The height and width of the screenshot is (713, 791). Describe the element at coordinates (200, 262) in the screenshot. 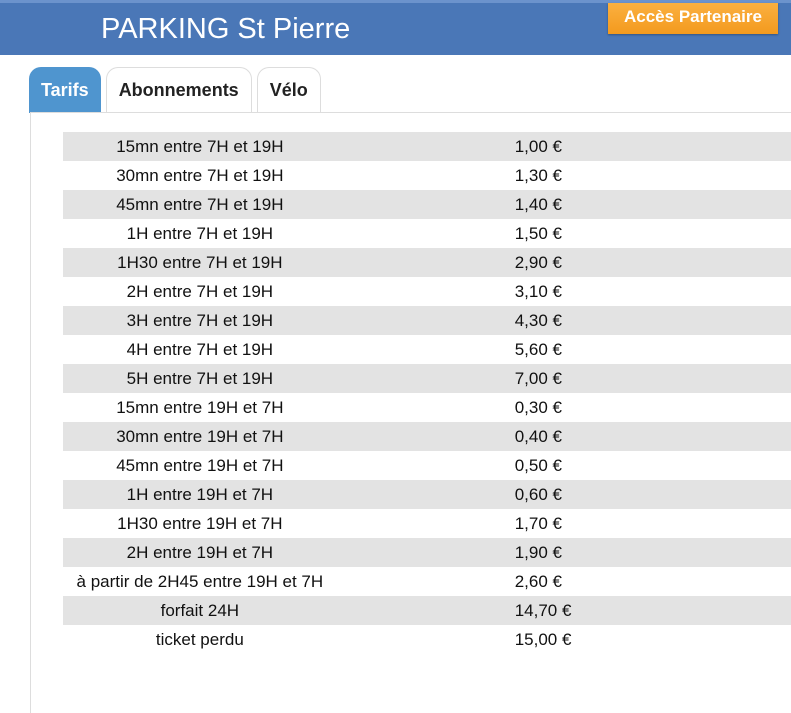

I see `rate-label: 1H30 entre 7H et 19H` at that location.